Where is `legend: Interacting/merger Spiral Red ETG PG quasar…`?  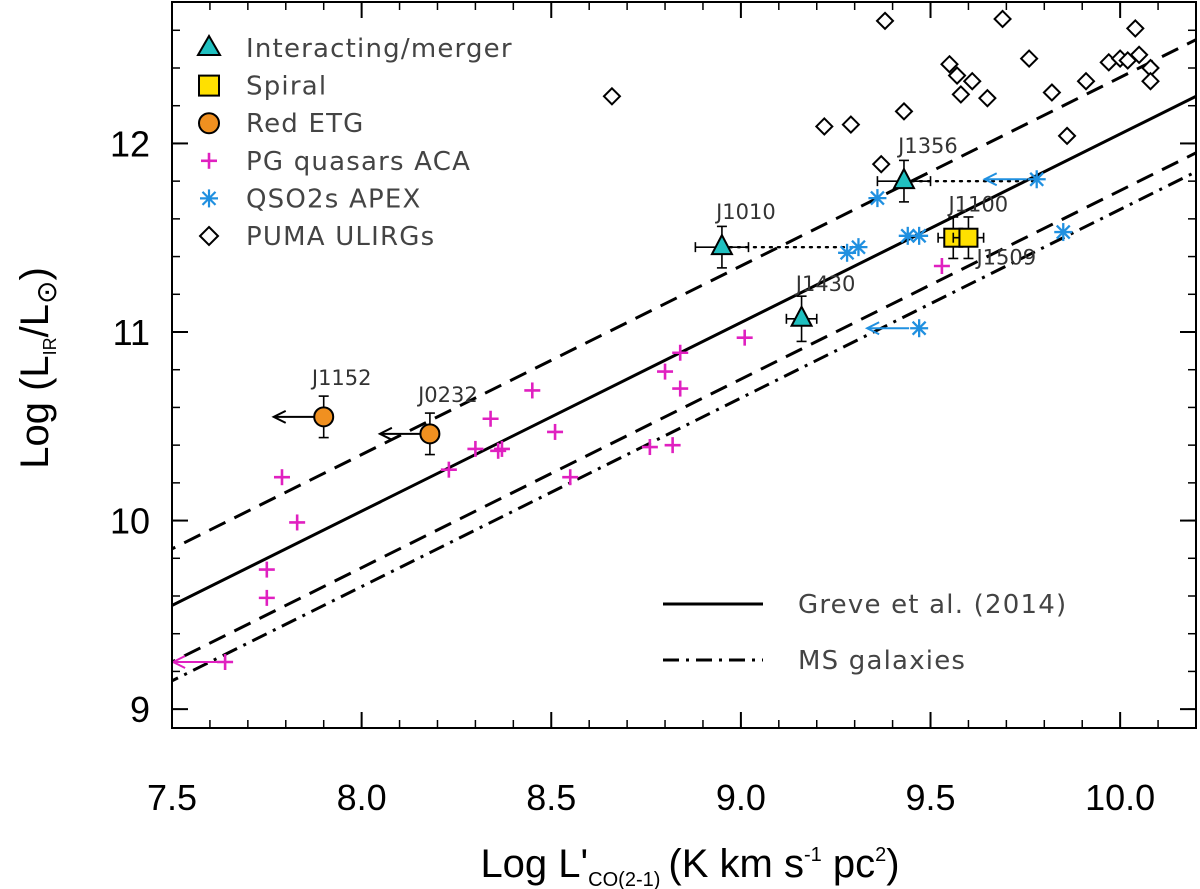
legend: Interacting/merger Spiral Red ETG PG quasar… is located at coordinates (354, 143).